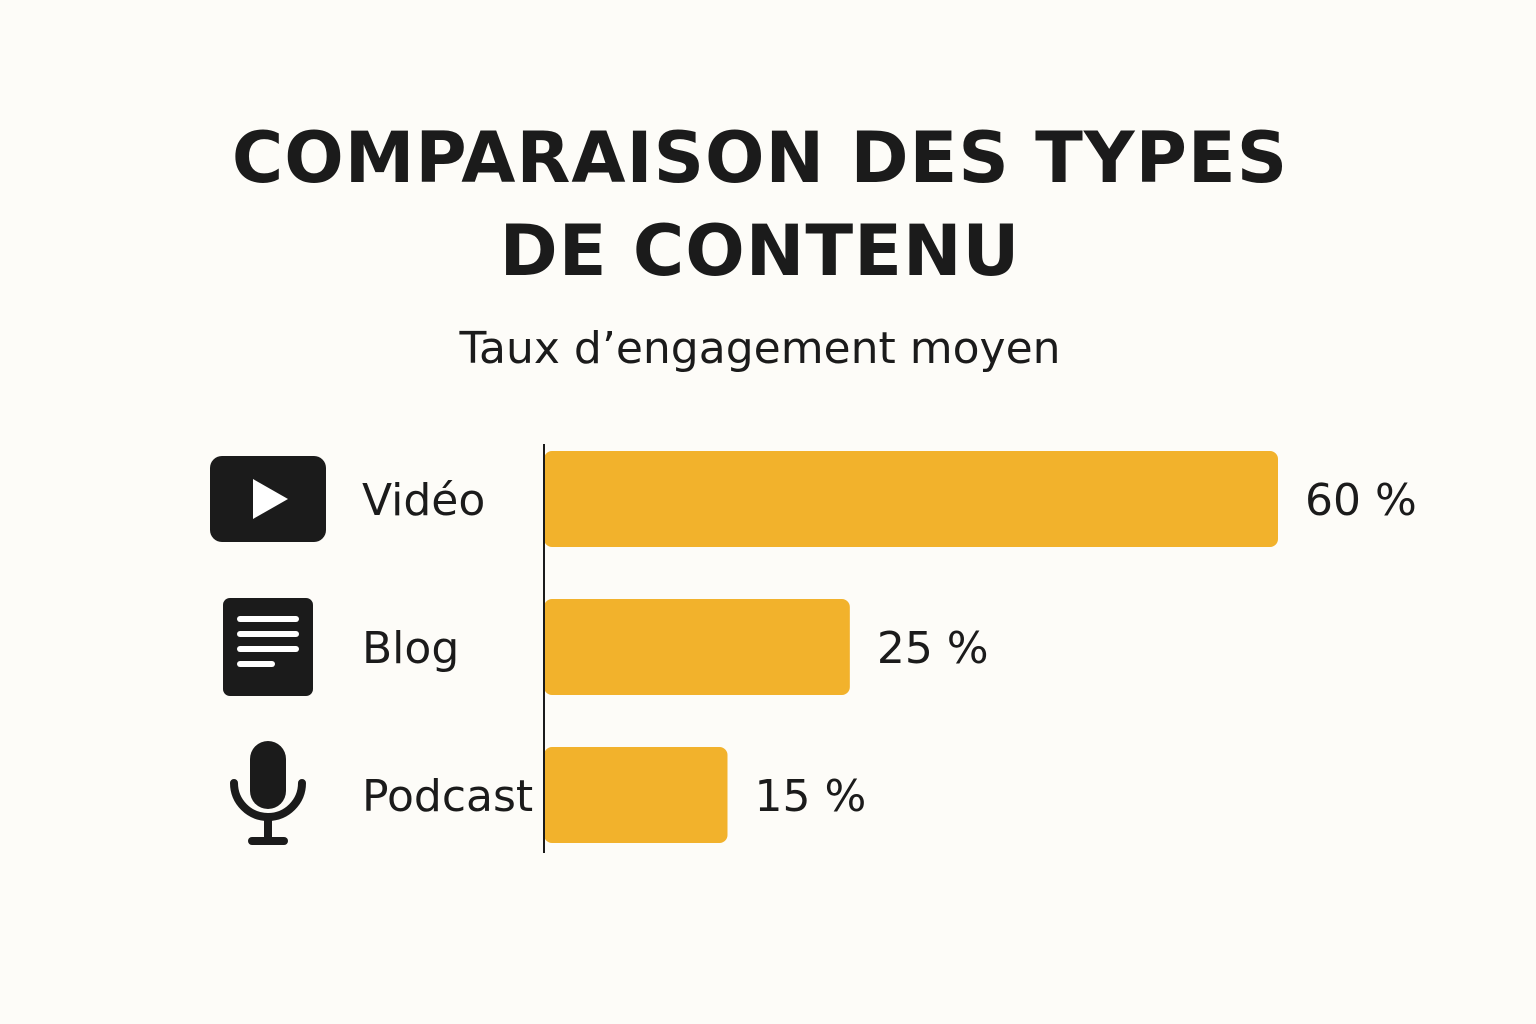 This screenshot has width=1536, height=1024. I want to click on value-label: 60 %, so click(1361, 500).